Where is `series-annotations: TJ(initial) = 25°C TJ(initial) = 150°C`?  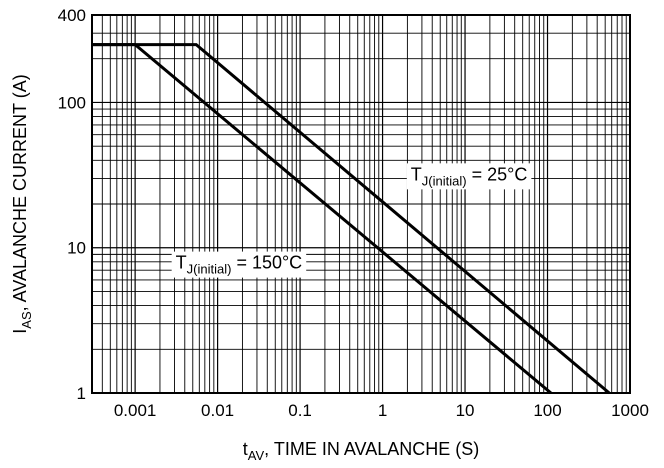 series-annotations: TJ(initial) = 25°C TJ(initial) = 150°C is located at coordinates (351, 220).